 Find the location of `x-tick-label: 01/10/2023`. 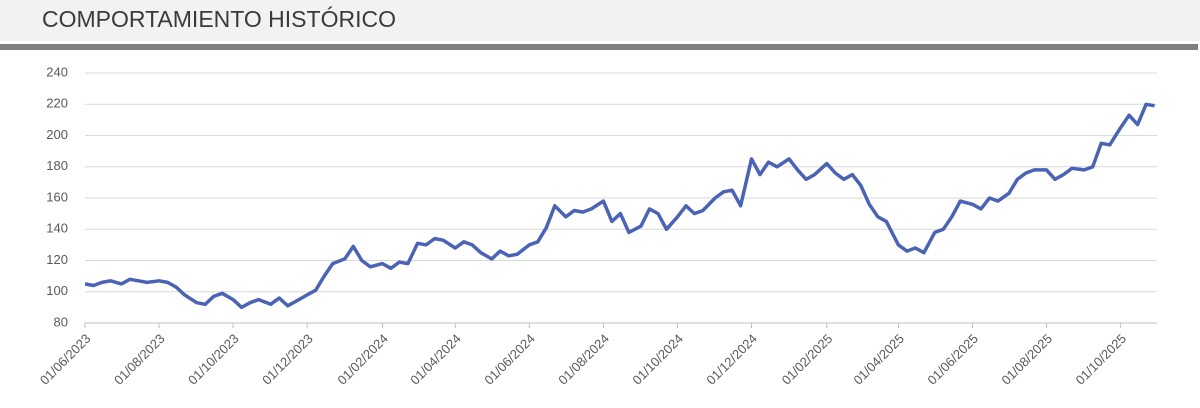

x-tick-label: 01/10/2023 is located at coordinates (213, 359).